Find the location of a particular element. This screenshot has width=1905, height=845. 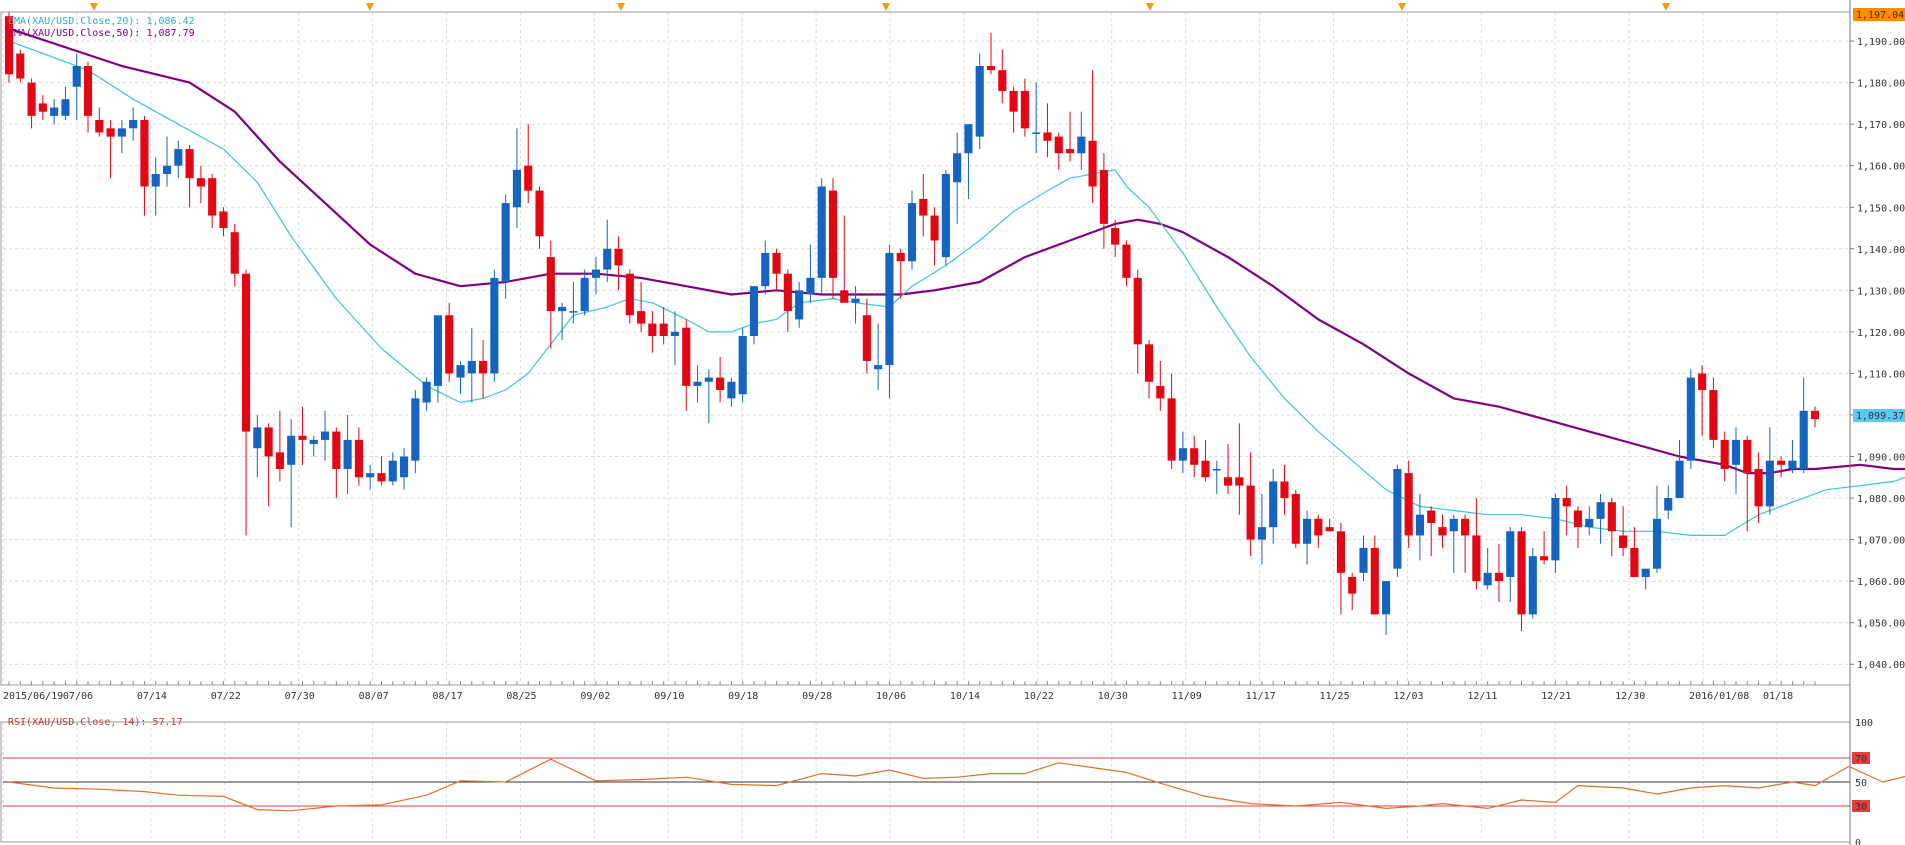

rsi-level-badge is located at coordinates (1861, 758).